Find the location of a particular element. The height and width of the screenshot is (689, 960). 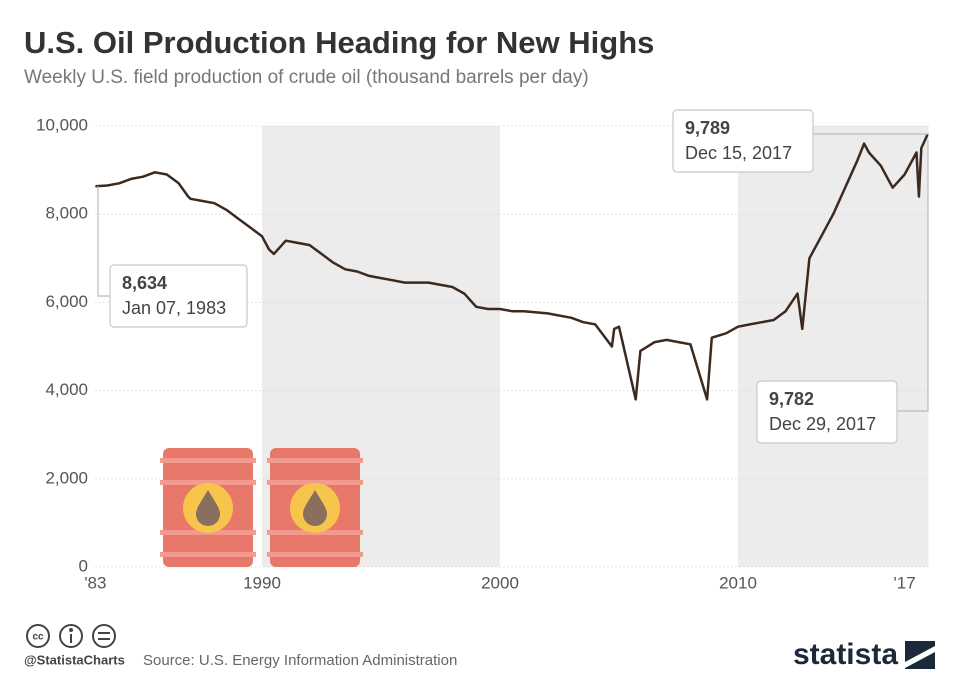

y-tick-label: 6,000 is located at coordinates (66, 301).